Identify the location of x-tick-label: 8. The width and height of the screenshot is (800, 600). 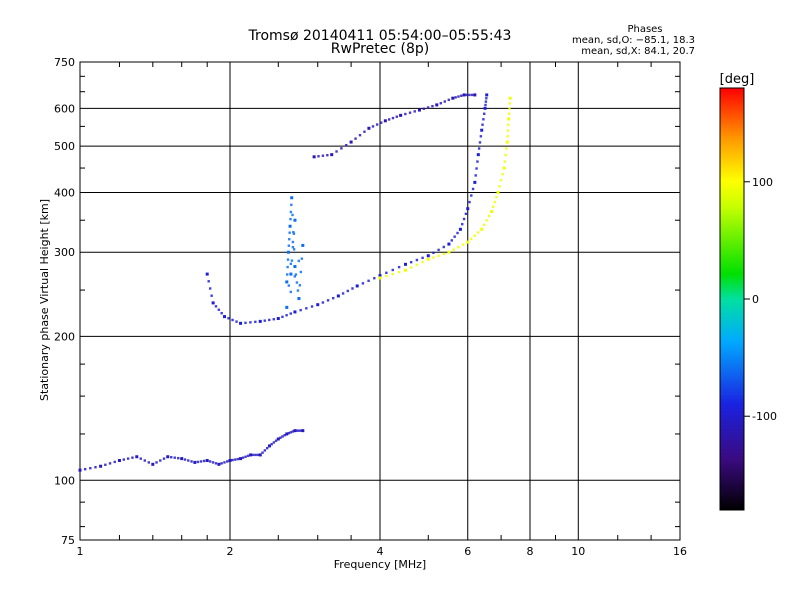
(530, 551).